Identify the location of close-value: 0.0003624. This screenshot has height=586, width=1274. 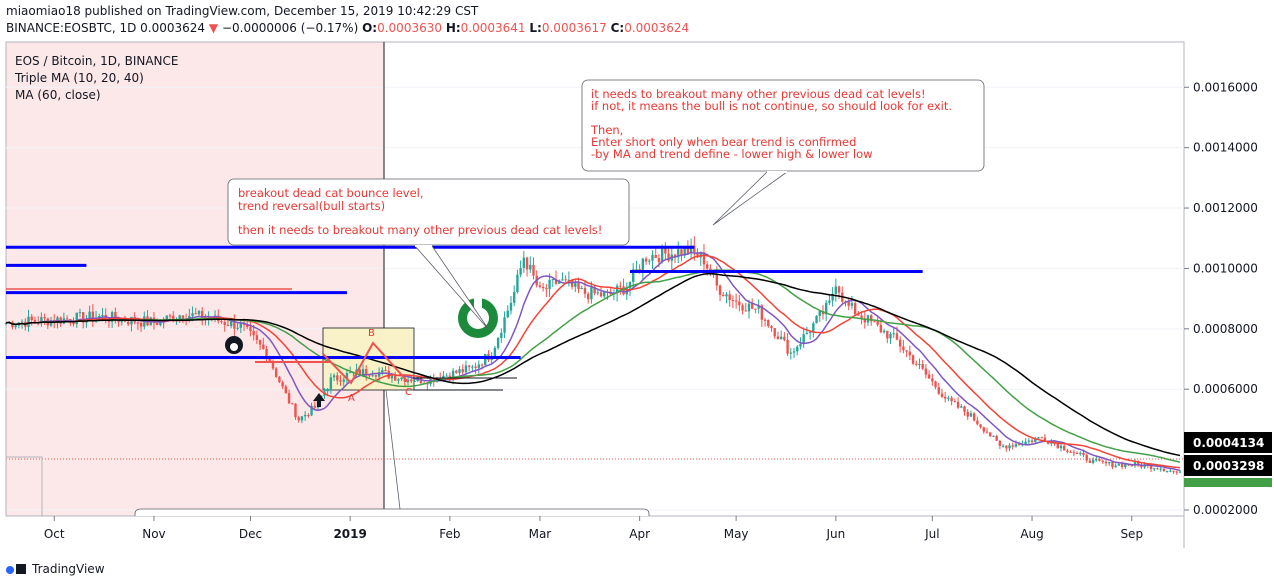
(657, 28).